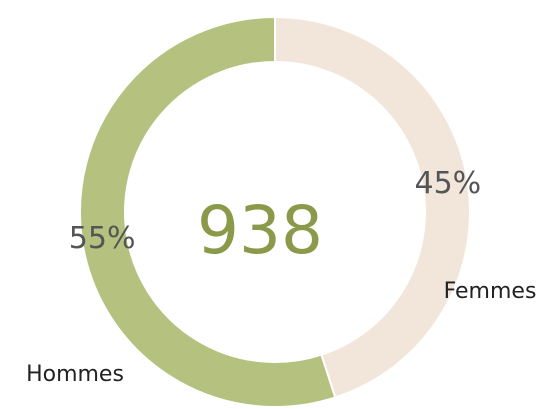 This screenshot has height=409, width=550. Describe the element at coordinates (102, 238) in the screenshot. I see `value-label: 55%` at that location.